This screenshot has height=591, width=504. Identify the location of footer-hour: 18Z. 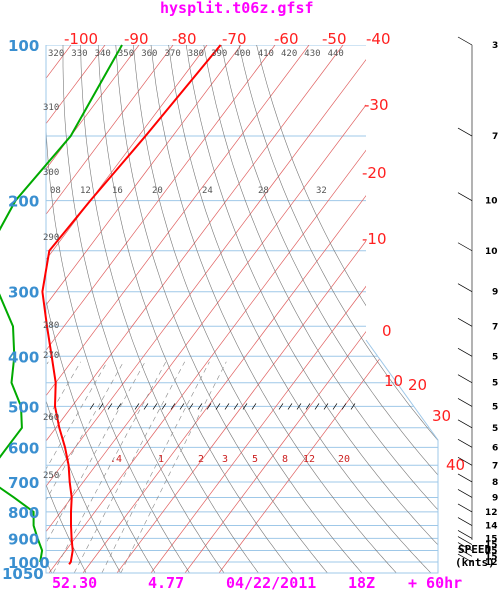
(361, 582).